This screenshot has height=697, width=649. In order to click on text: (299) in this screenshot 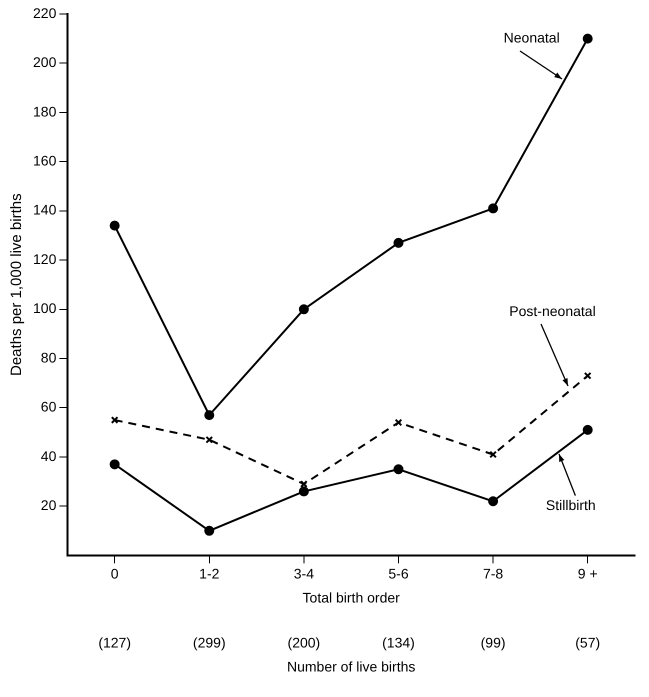, I will do `click(209, 642)`.